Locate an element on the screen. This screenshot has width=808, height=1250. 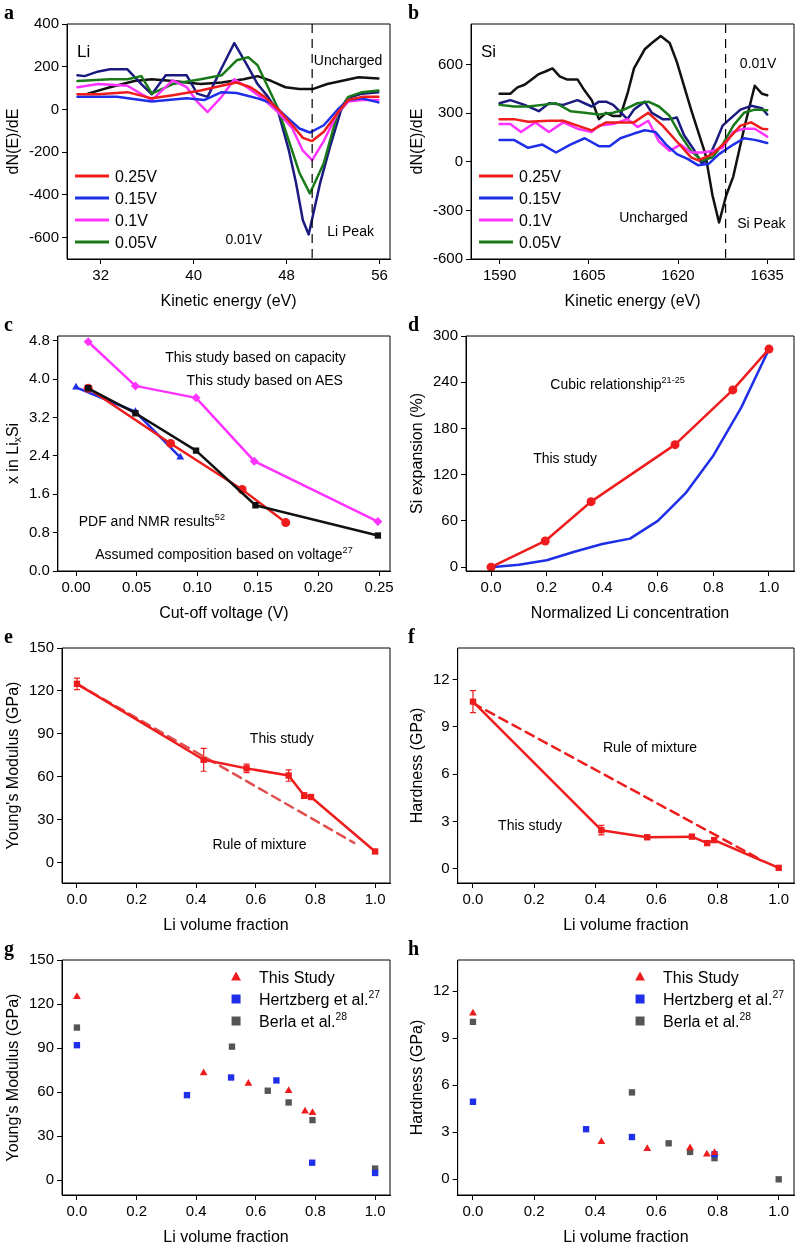
x-tick-label: 0.25 is located at coordinates (379, 587).